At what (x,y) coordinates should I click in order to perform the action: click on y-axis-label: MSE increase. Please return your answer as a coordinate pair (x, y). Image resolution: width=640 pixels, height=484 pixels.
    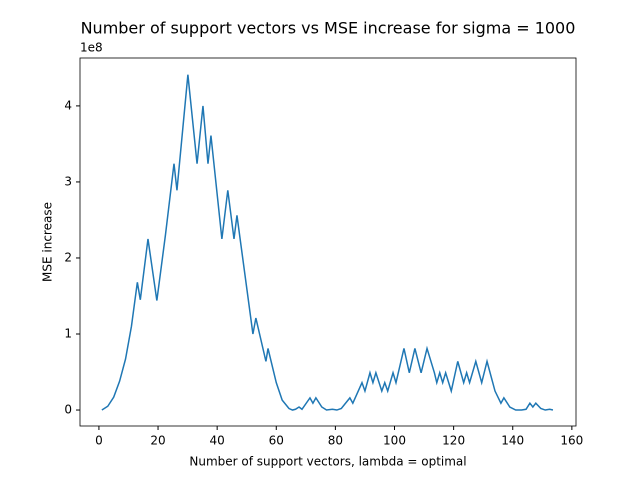
    Looking at the image, I should click on (48, 242).